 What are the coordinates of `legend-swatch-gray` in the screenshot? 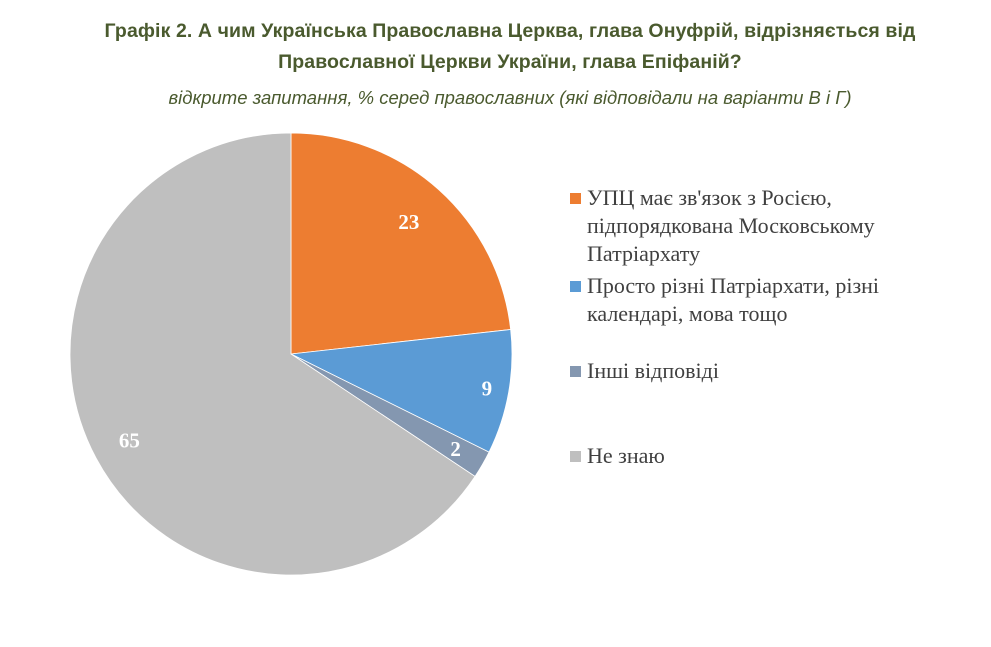 It's located at (575, 456).